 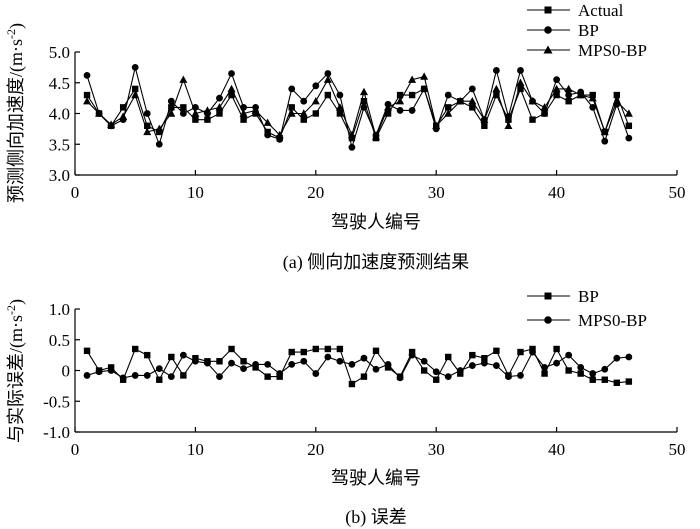 I want to click on legend-label-mps0-bp: MPS0-BP, so click(x=612, y=50).